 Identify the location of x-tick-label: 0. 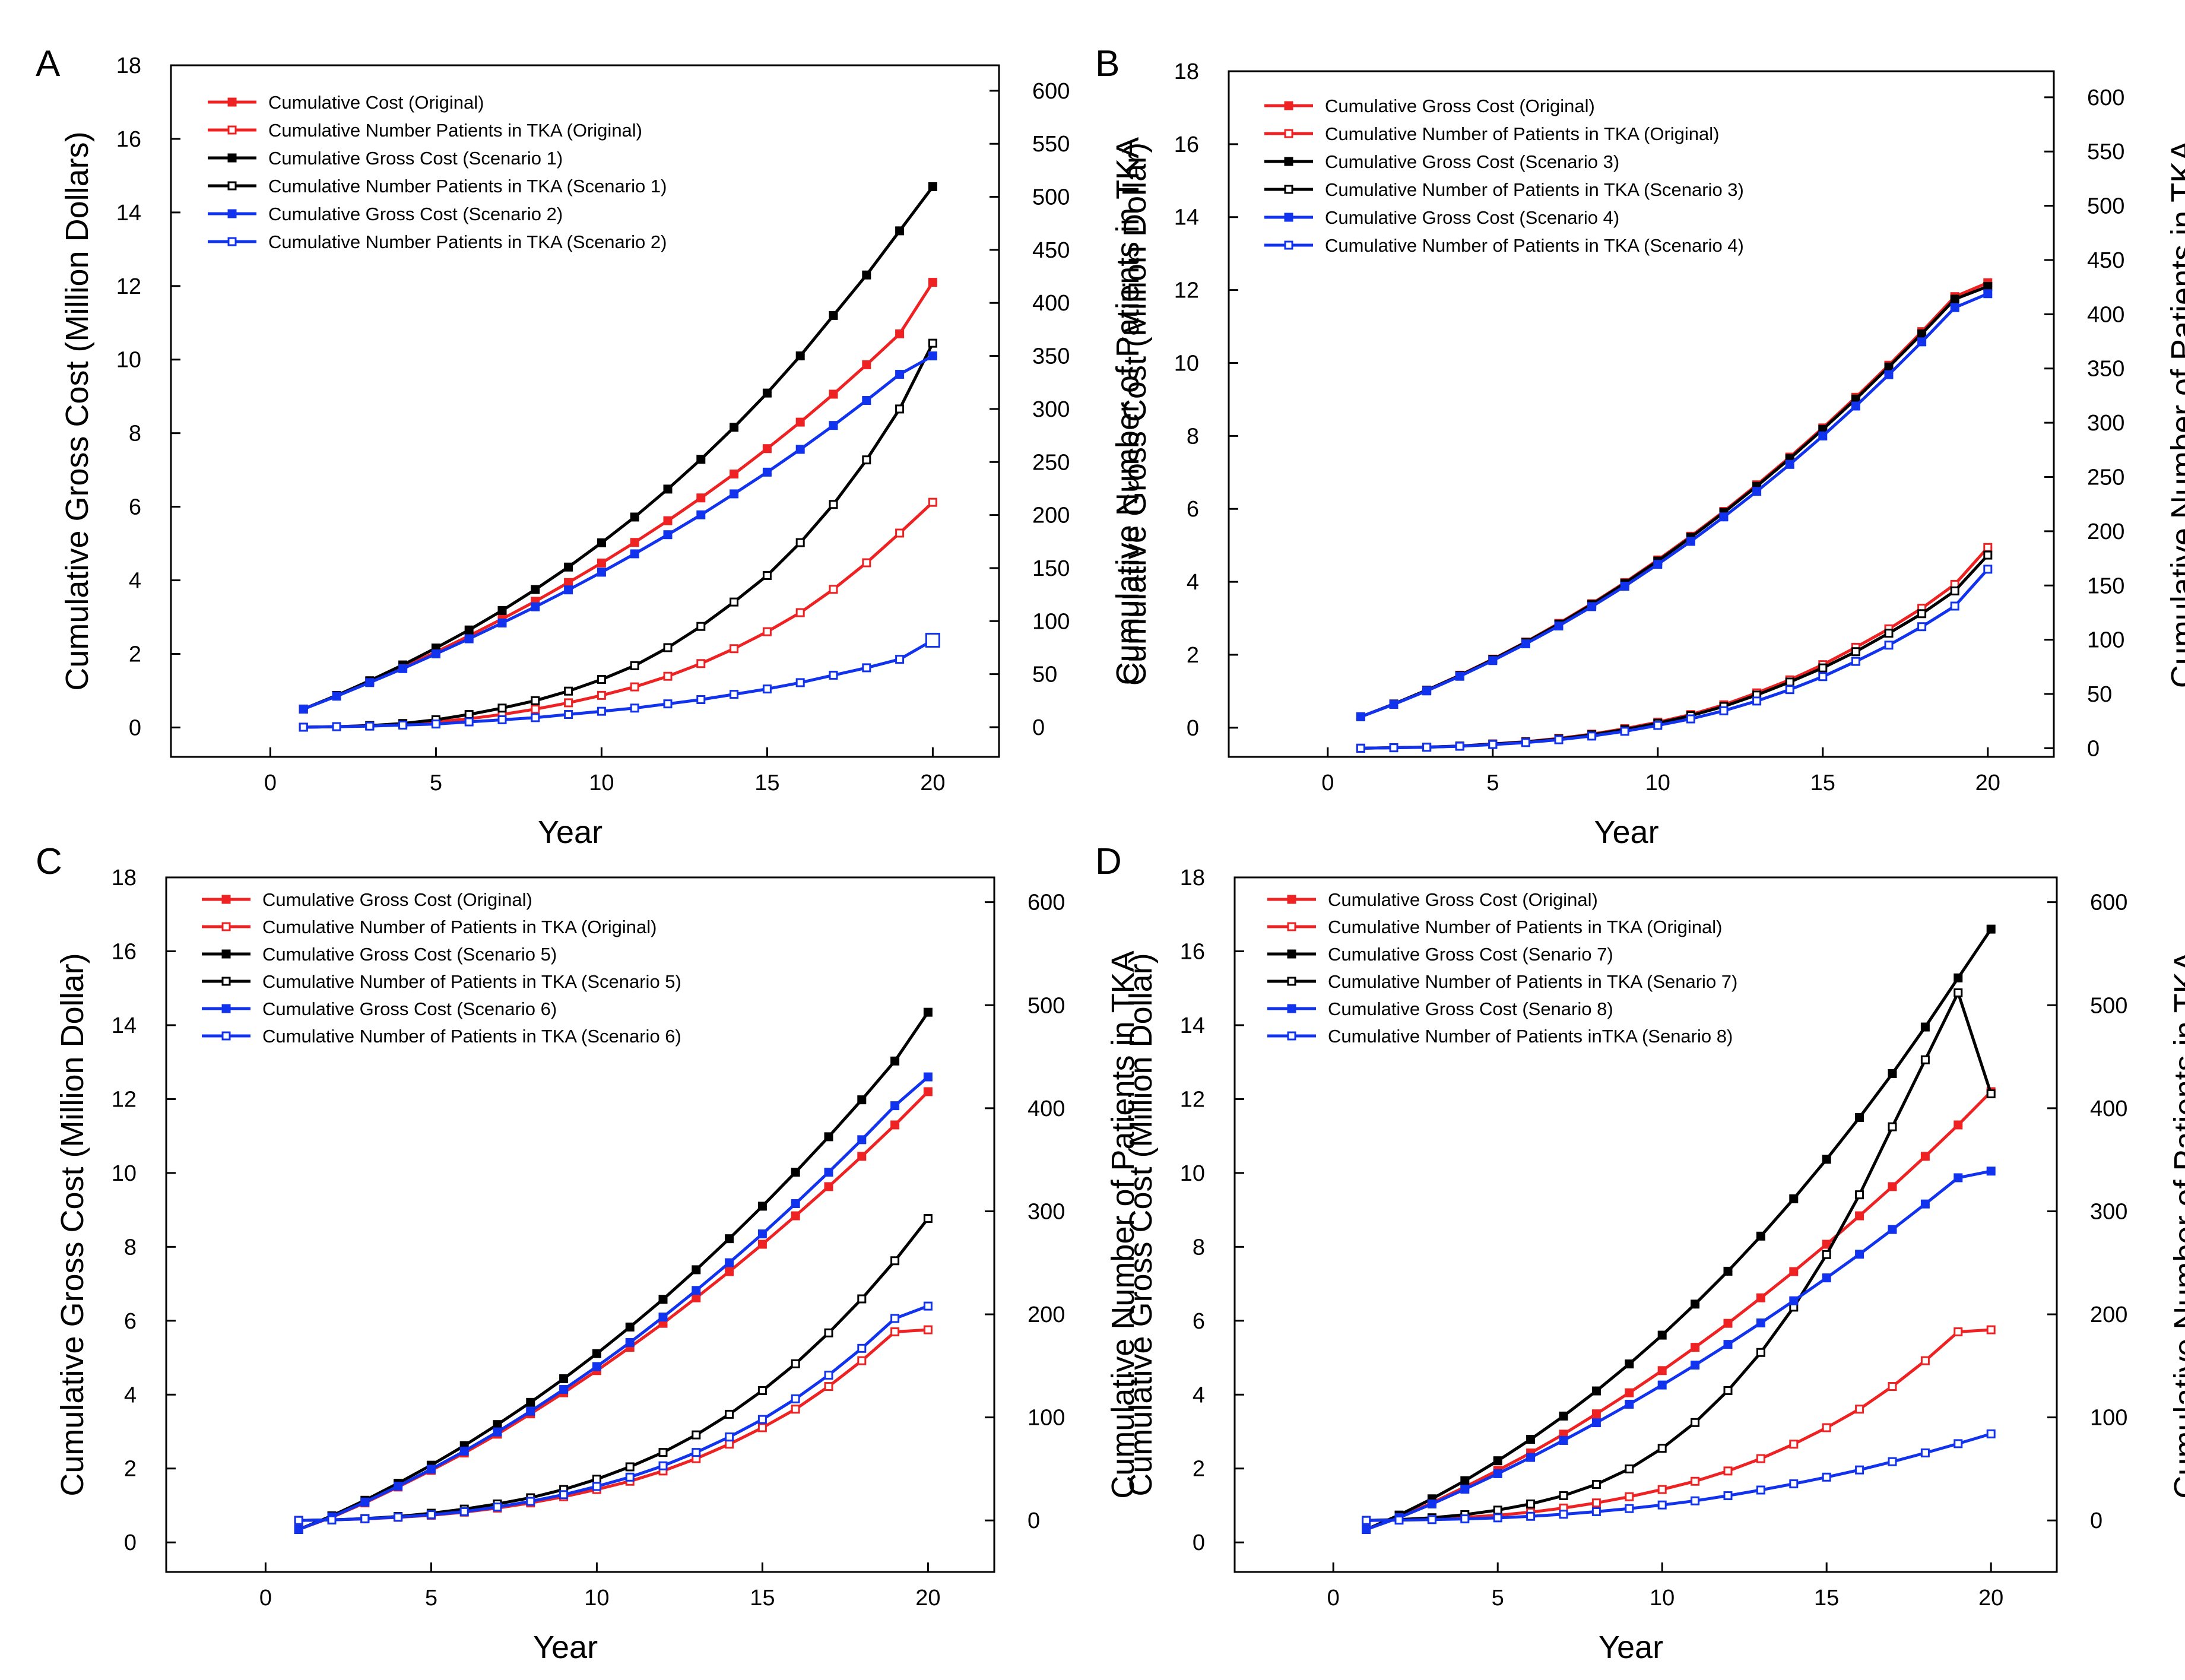
(1333, 1598).